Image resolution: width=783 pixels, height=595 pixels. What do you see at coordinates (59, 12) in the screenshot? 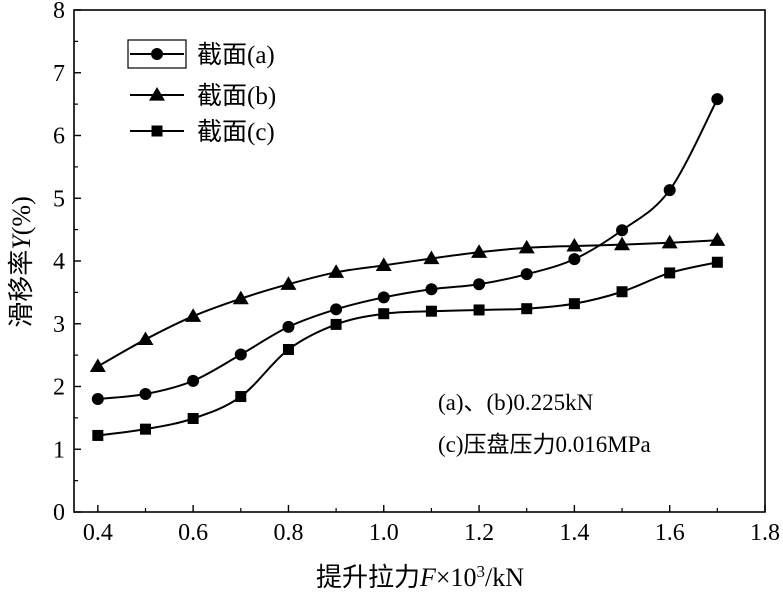
I see `y-tick-label: 8` at bounding box center [59, 12].